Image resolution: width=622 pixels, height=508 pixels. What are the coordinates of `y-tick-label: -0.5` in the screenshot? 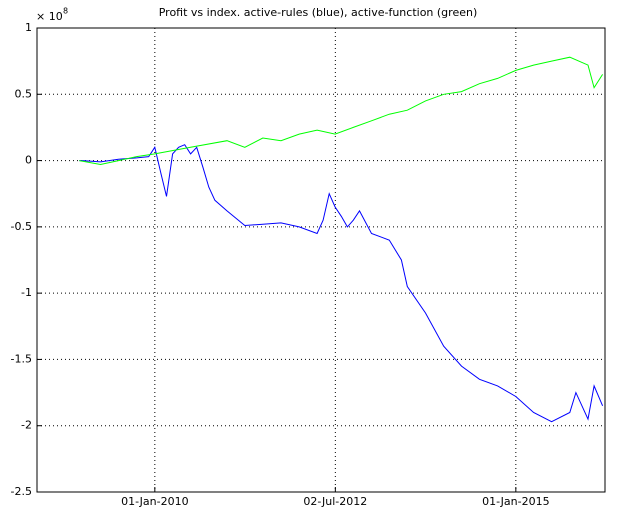 It's located at (21, 226).